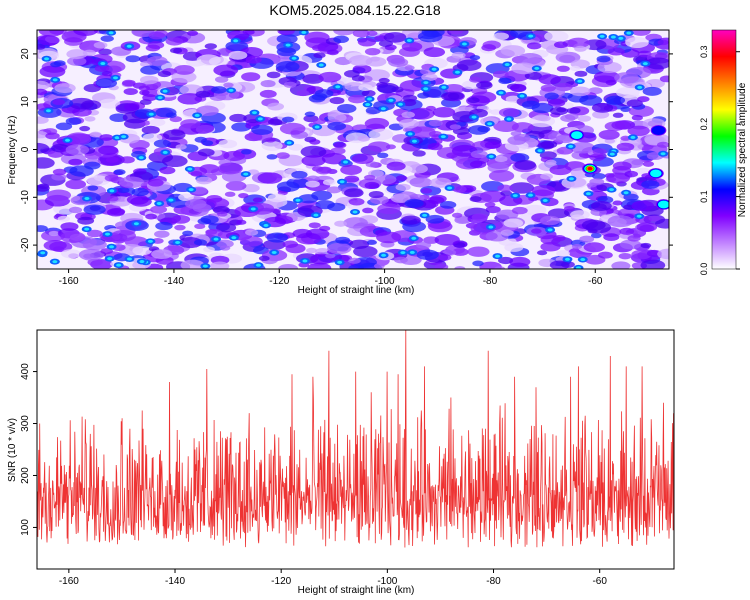 The height and width of the screenshot is (600, 750). I want to click on colorbar-label: Normalized spectral amplitude, so click(742, 149).